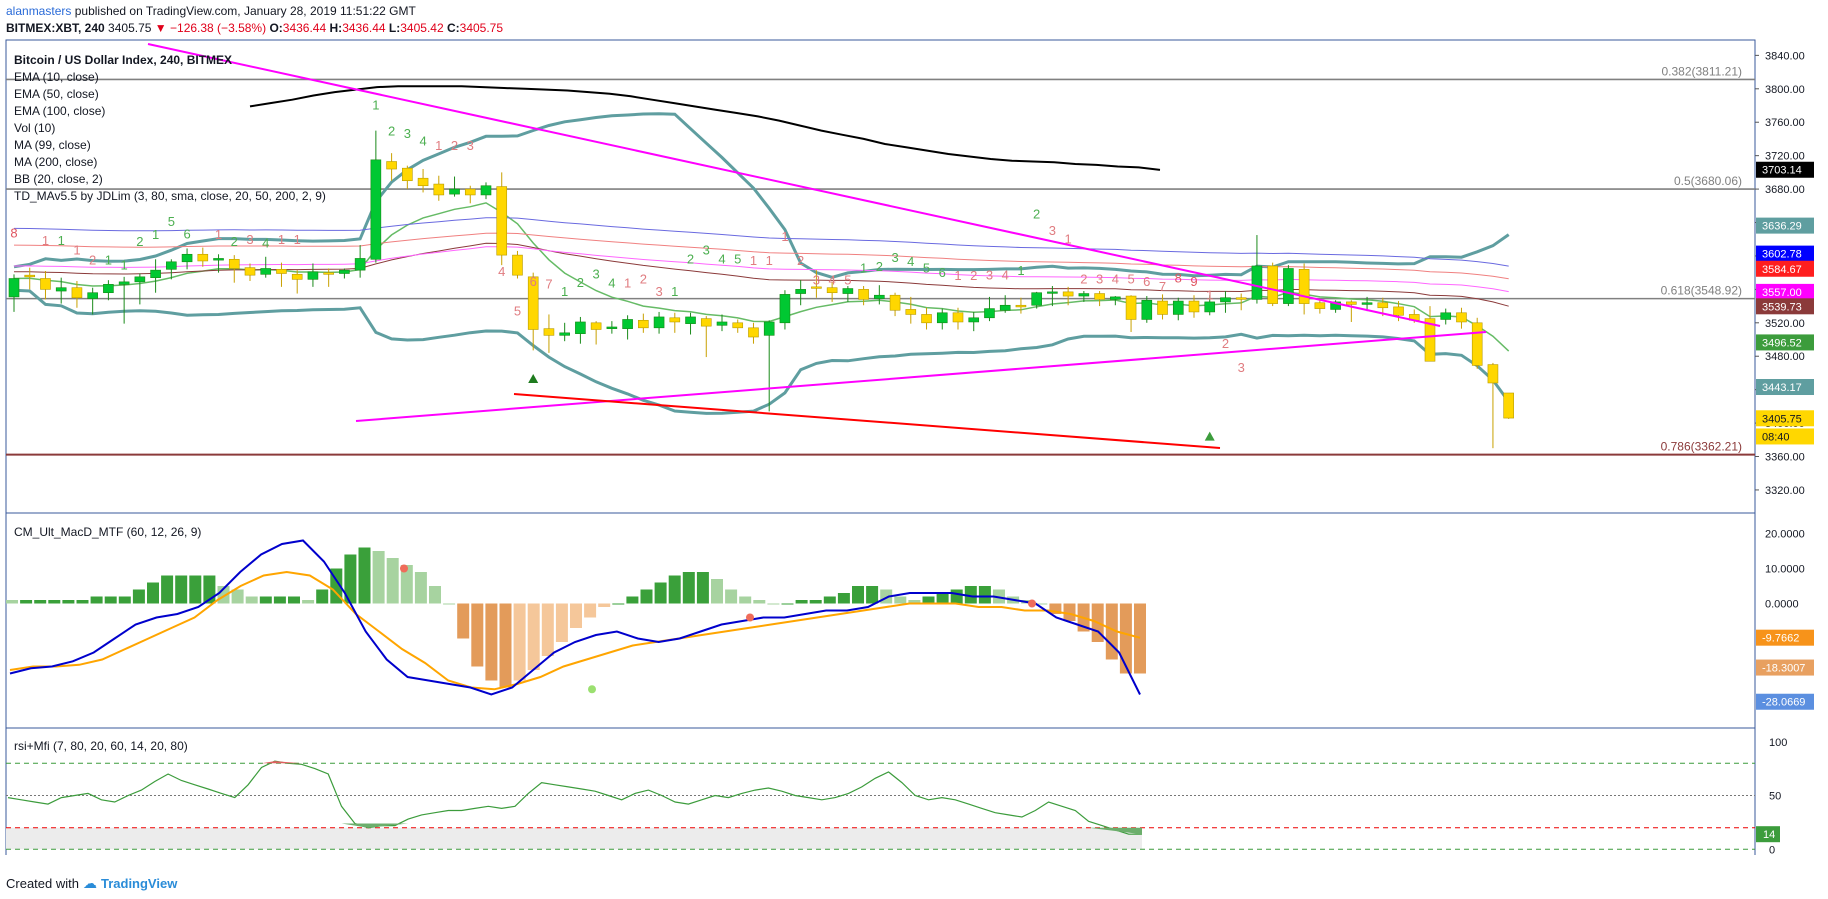 This screenshot has height=899, width=1828. Describe the element at coordinates (39, 11) in the screenshot. I see `author-name: alanmasters` at that location.